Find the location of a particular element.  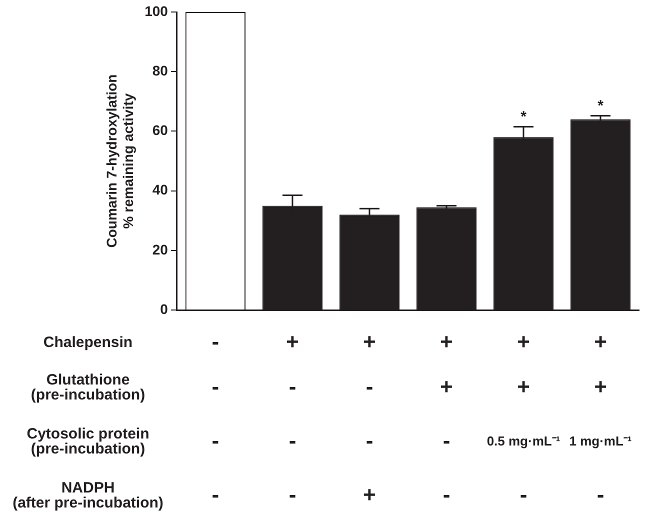

y-tick-label: 80 is located at coordinates (160, 70).